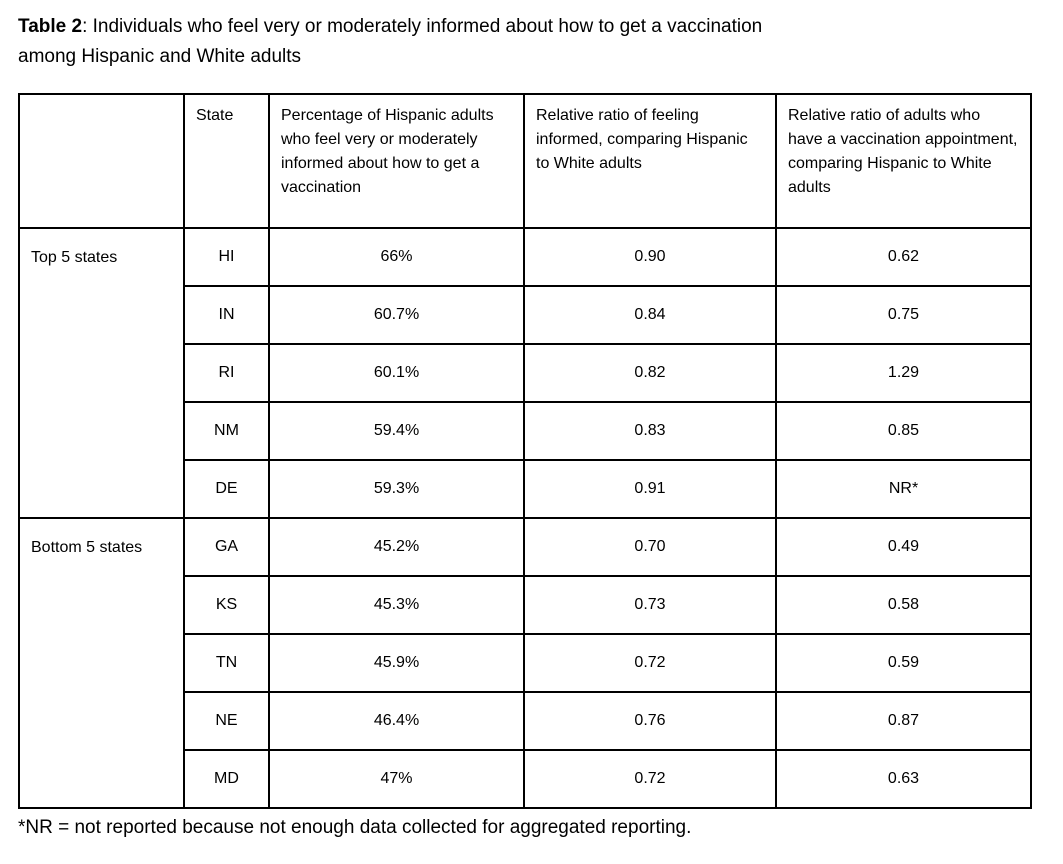 This screenshot has width=1063, height=864. I want to click on state-cell: MD, so click(226, 779).